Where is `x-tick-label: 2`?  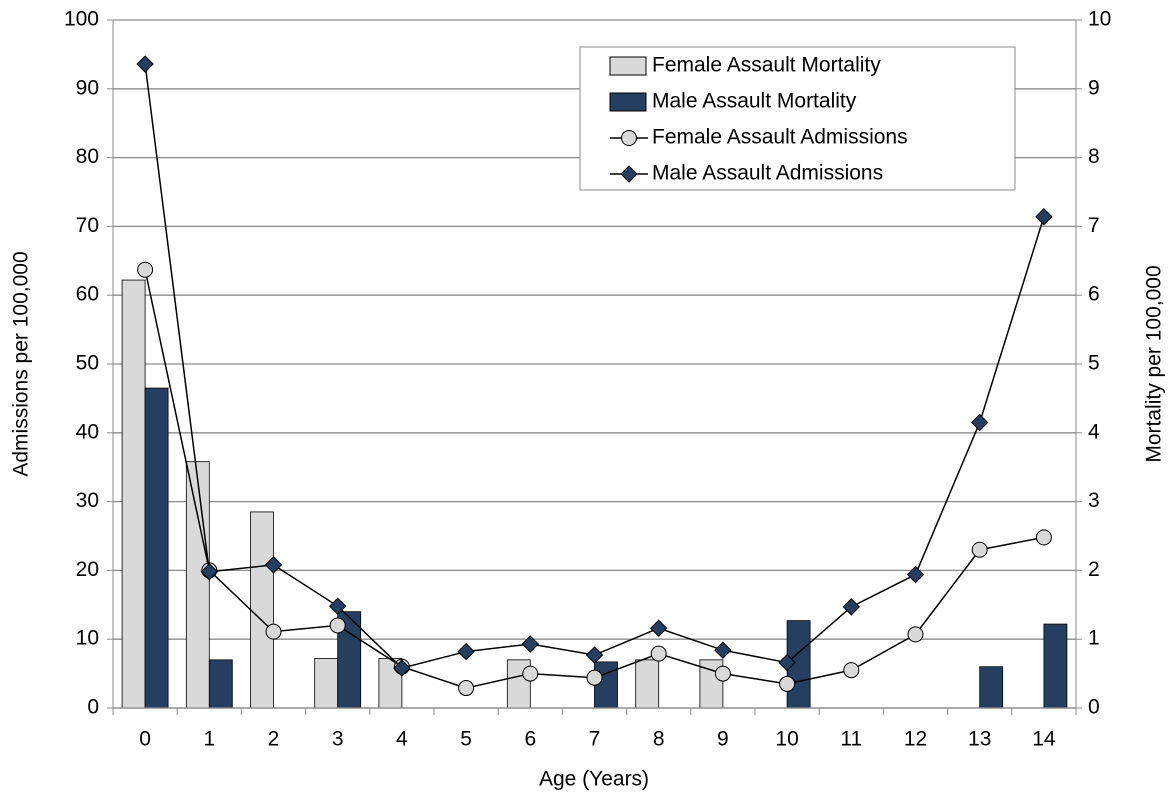 x-tick-label: 2 is located at coordinates (274, 739).